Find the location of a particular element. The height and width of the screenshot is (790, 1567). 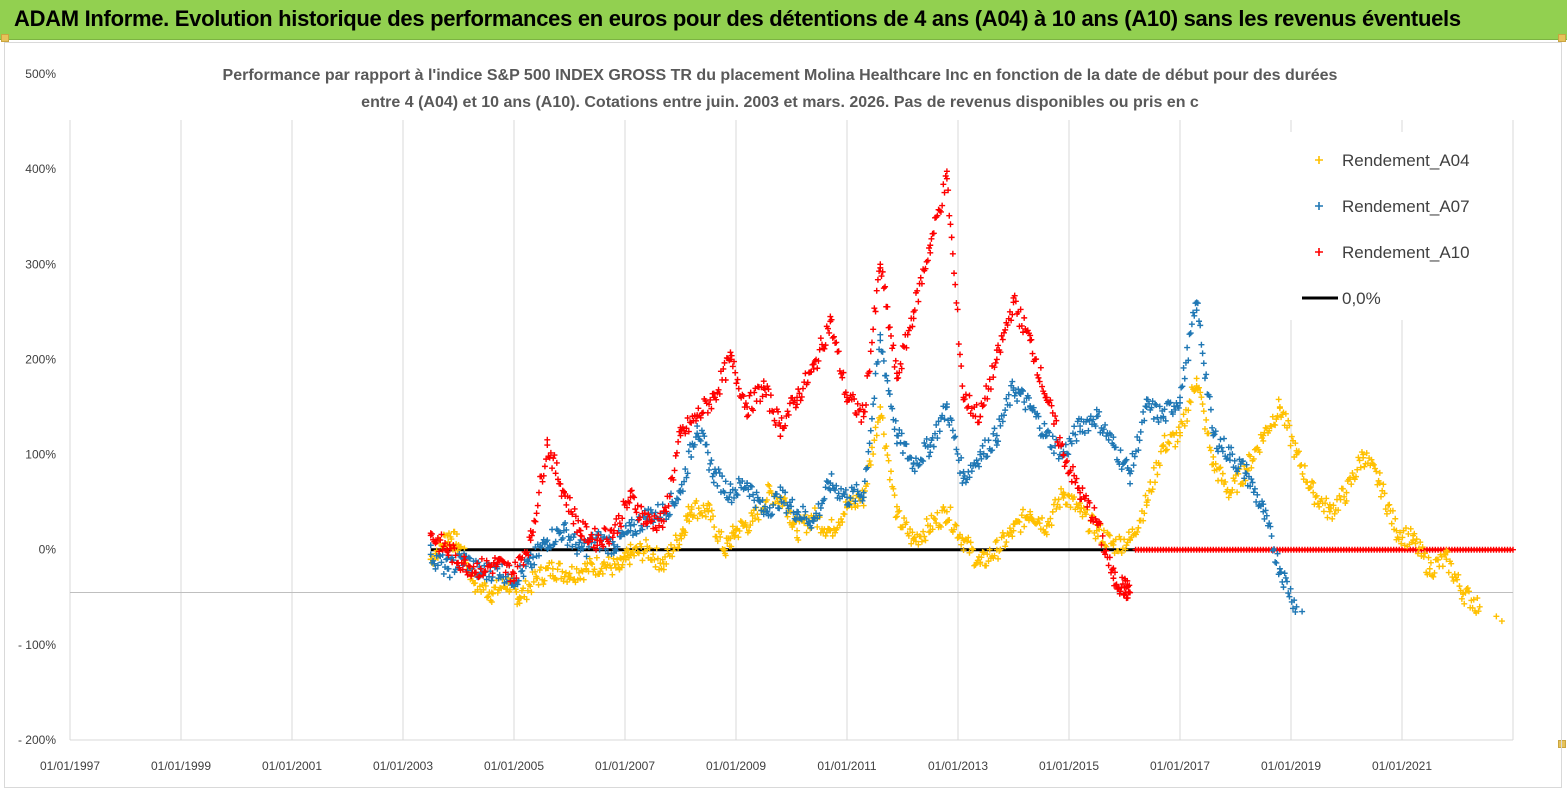

legend-label: Rendement_A10 is located at coordinates (1406, 252).